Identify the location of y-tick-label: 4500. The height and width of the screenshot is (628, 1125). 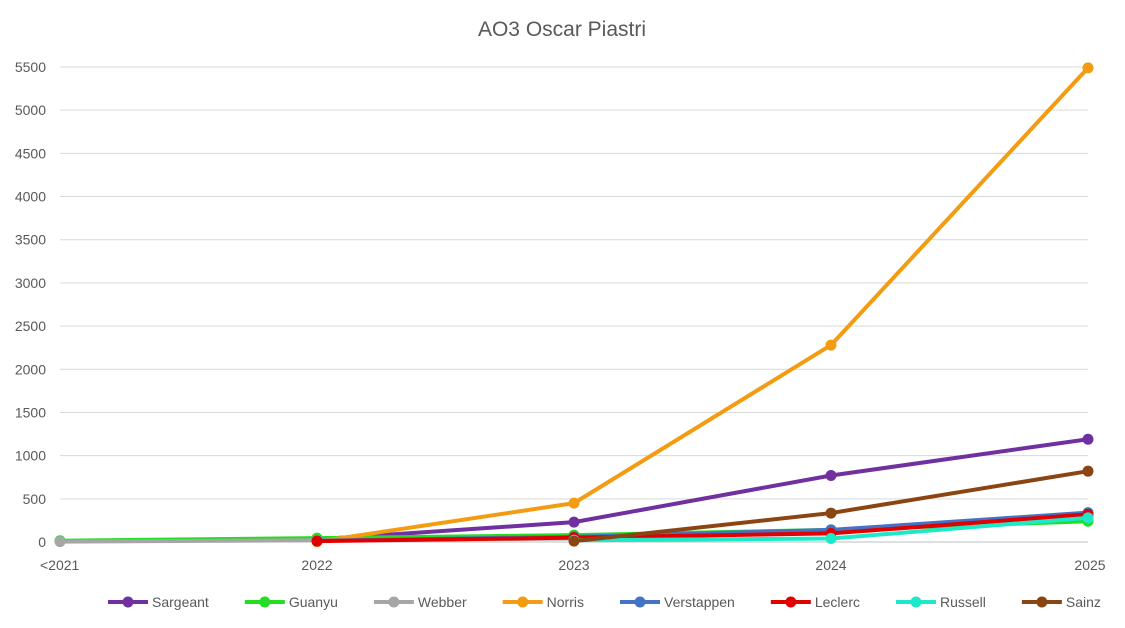
(30, 153).